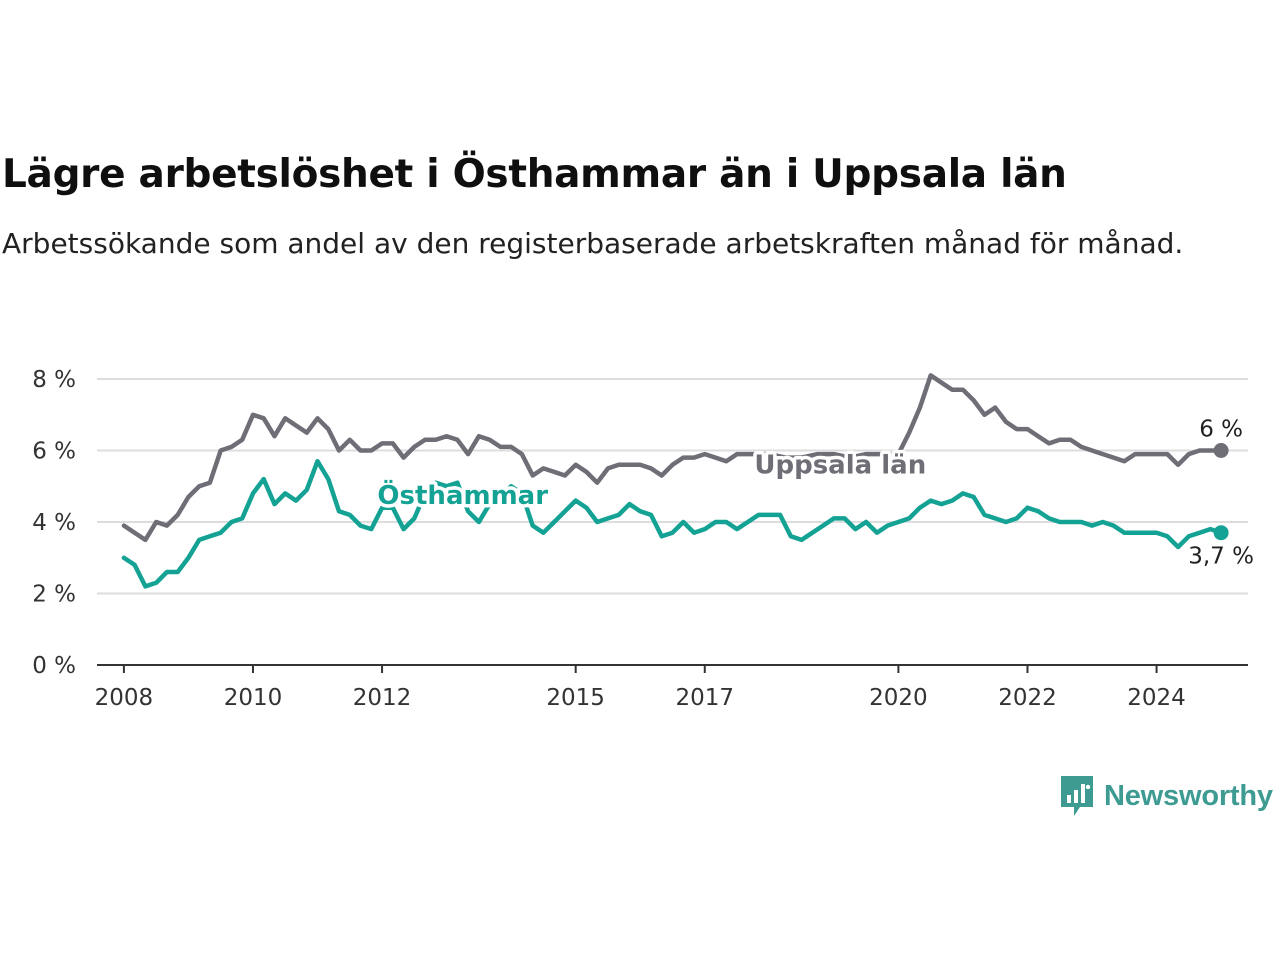  I want to click on brand-name: Newsworthy, so click(1188, 795).